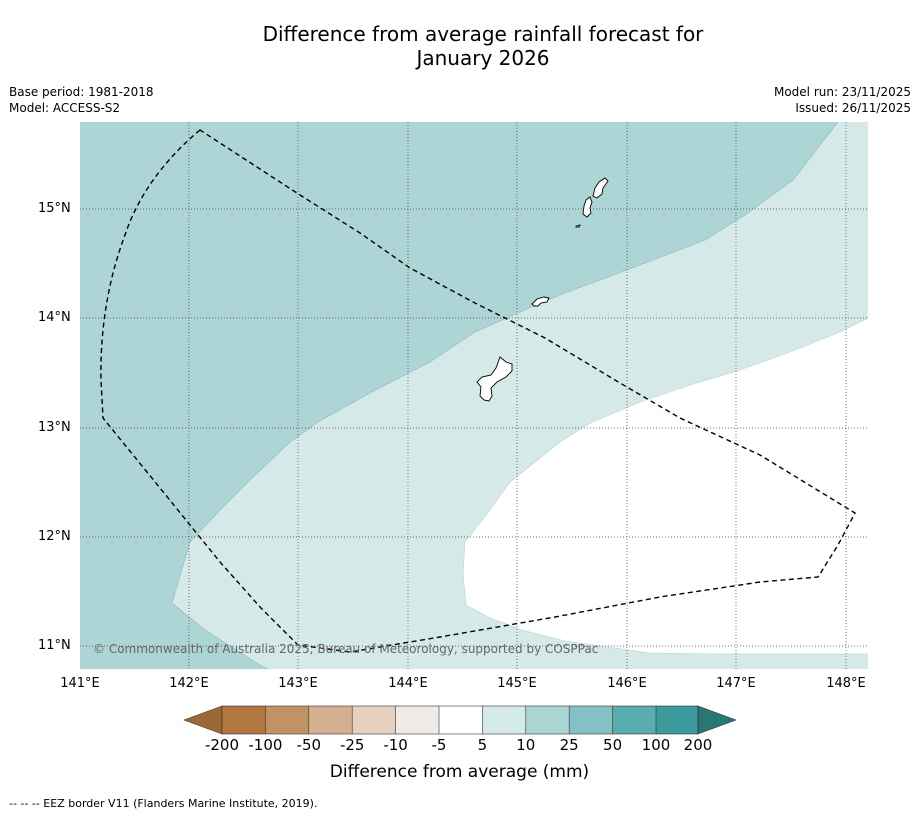 This screenshot has width=919, height=816. Describe the element at coordinates (853, 108) in the screenshot. I see `issued-label: Issued: 26/11/2025` at that location.